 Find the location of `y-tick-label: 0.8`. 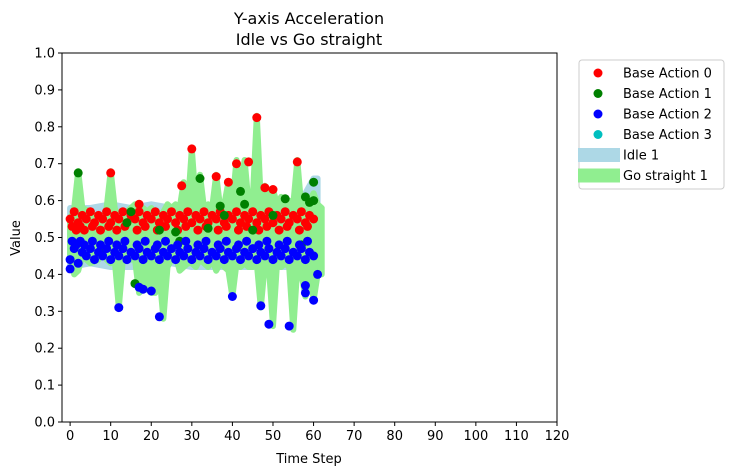

y-tick-label: 0.8 is located at coordinates (44, 127).